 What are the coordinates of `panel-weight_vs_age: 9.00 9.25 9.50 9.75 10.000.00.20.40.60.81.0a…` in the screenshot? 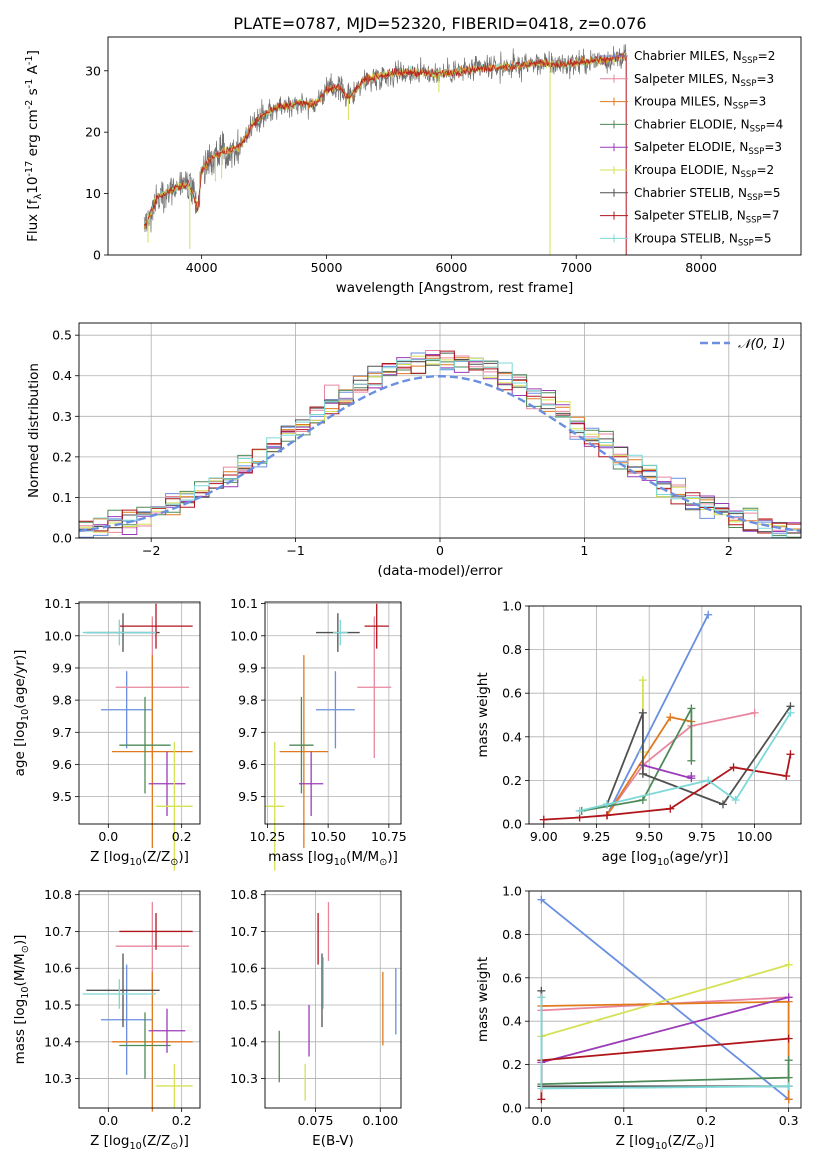 It's located at (638, 733).